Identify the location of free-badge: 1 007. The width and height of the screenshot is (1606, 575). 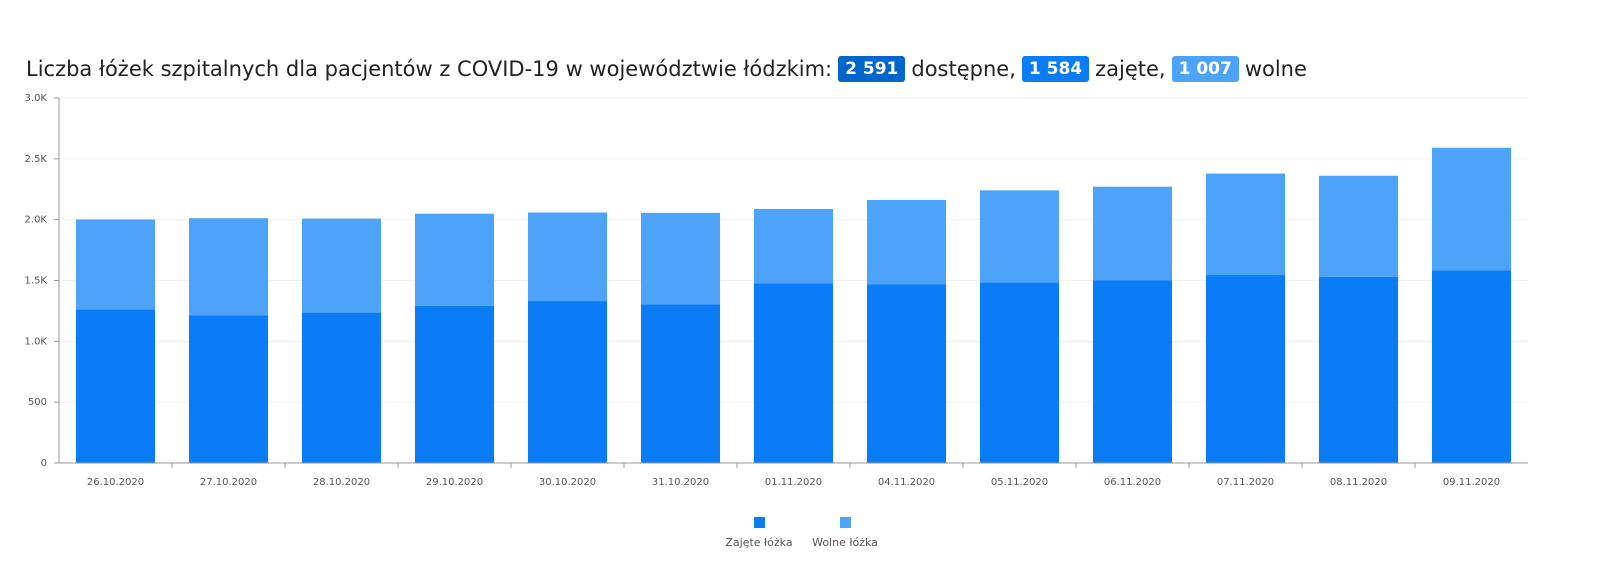
(1205, 69).